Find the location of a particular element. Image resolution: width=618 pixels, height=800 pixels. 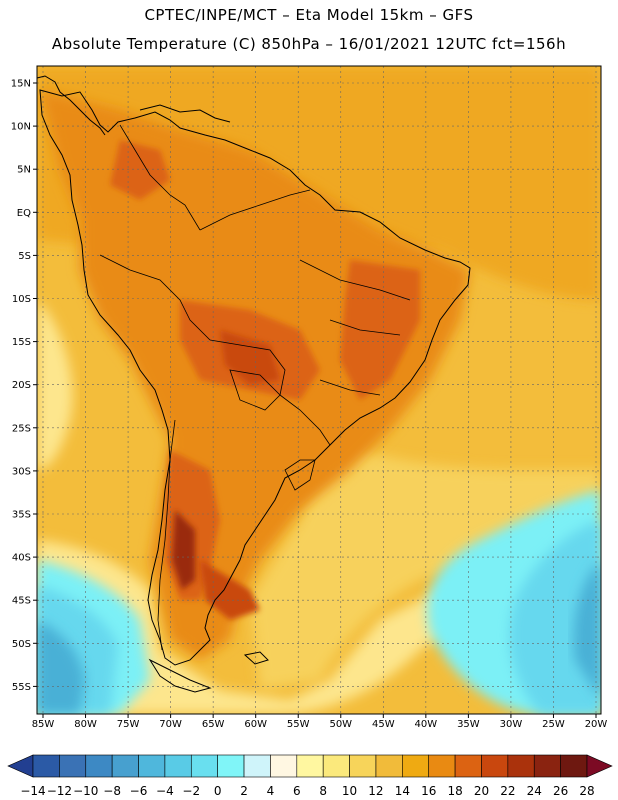

lon-label-45w: 45W is located at coordinates (383, 724).